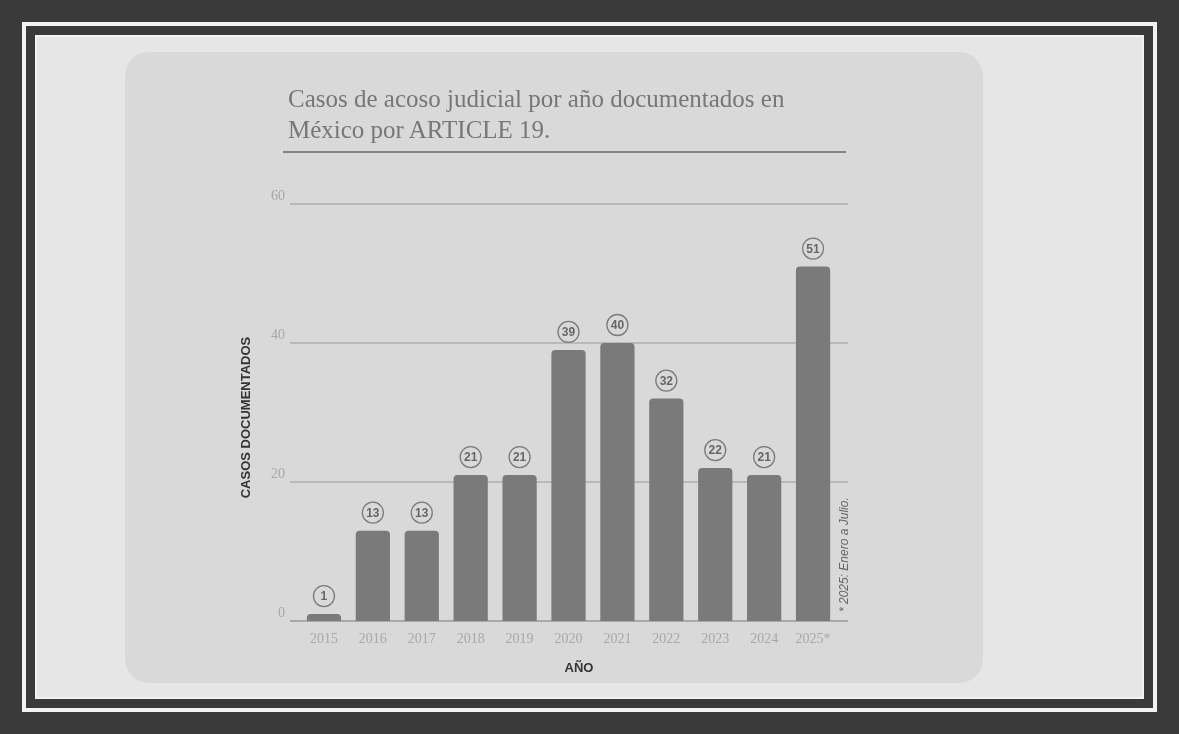  I want to click on chart-title: Casos de acoso judicial por año documentados en México por ARTICLE 19., so click(536, 114).